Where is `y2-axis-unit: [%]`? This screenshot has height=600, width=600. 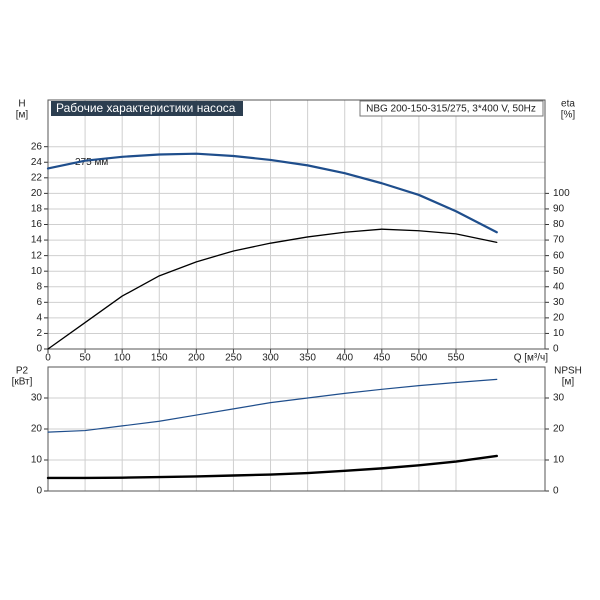 y2-axis-unit: [%] is located at coordinates (568, 115).